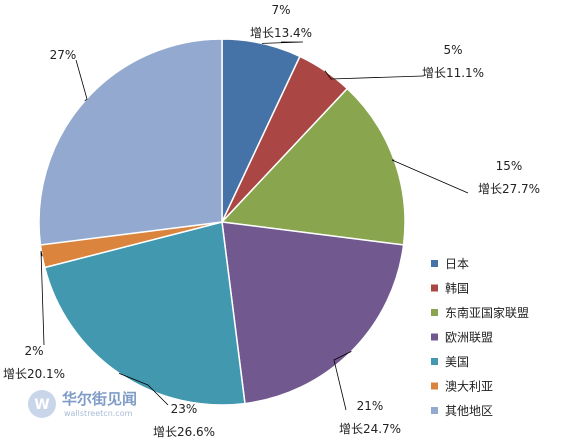 This screenshot has width=571, height=446. Describe the element at coordinates (509, 189) in the screenshot. I see `growth-label-3: 增长27.7%` at that location.